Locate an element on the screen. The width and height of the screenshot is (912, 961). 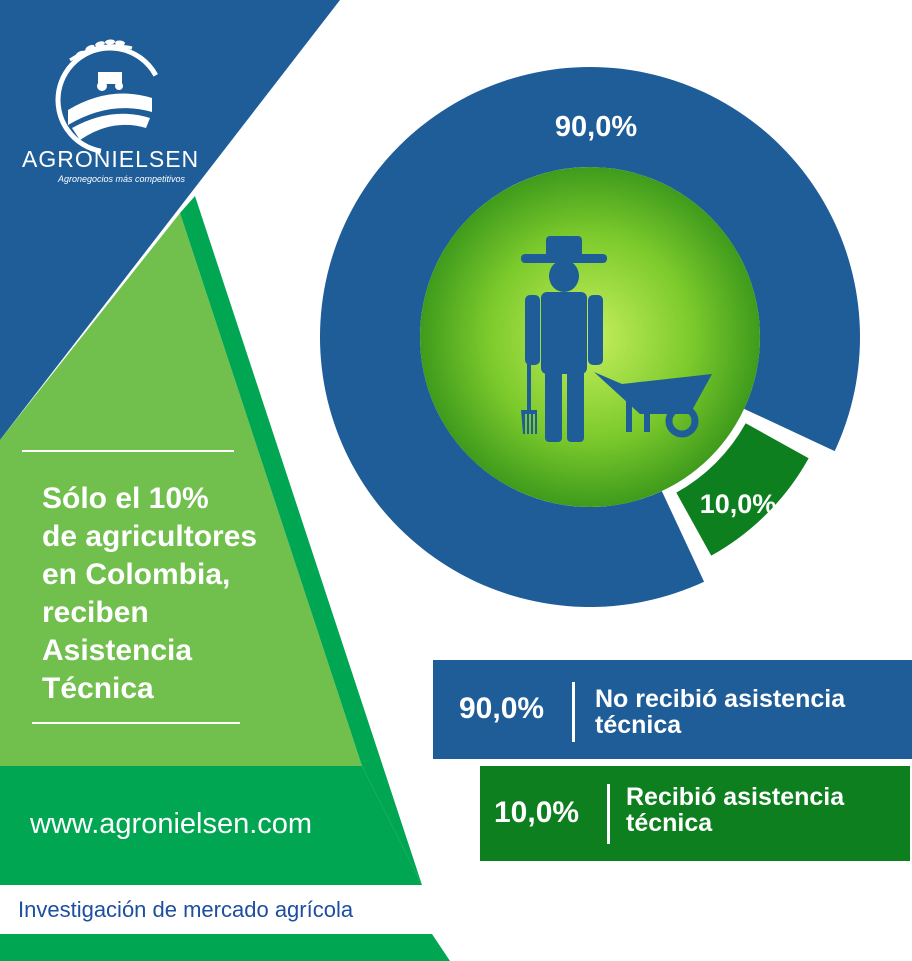
legend-label-line: Recibió asistencia is located at coordinates (735, 797).